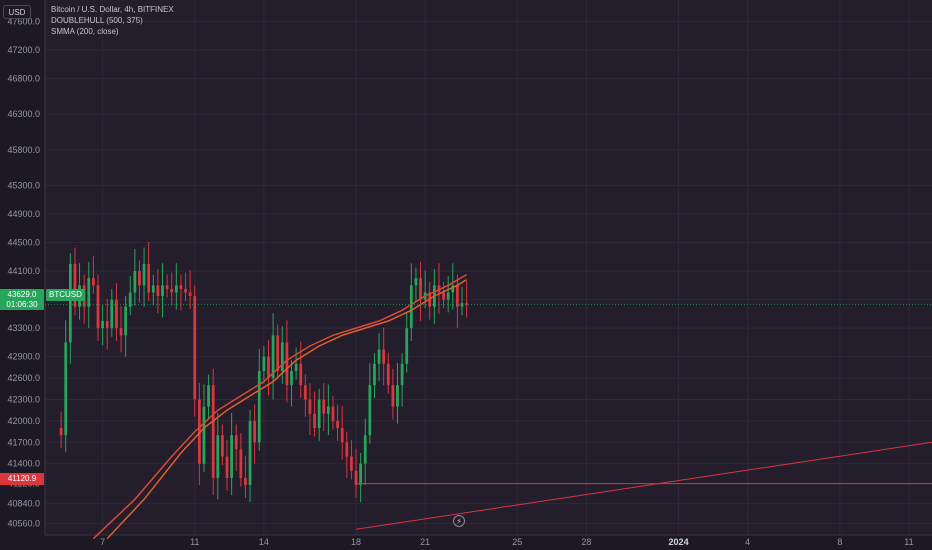 The width and height of the screenshot is (932, 550). I want to click on y-tick-label: 47200.0, so click(23, 50).